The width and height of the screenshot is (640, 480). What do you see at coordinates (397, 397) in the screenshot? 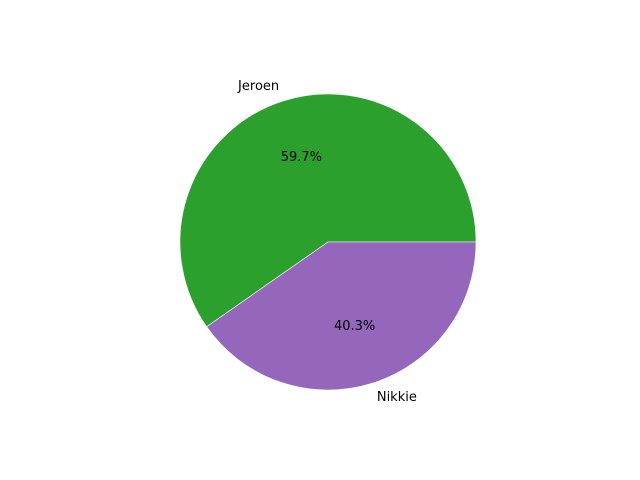
I see `slice-label-nikkie: Nikkie` at bounding box center [397, 397].